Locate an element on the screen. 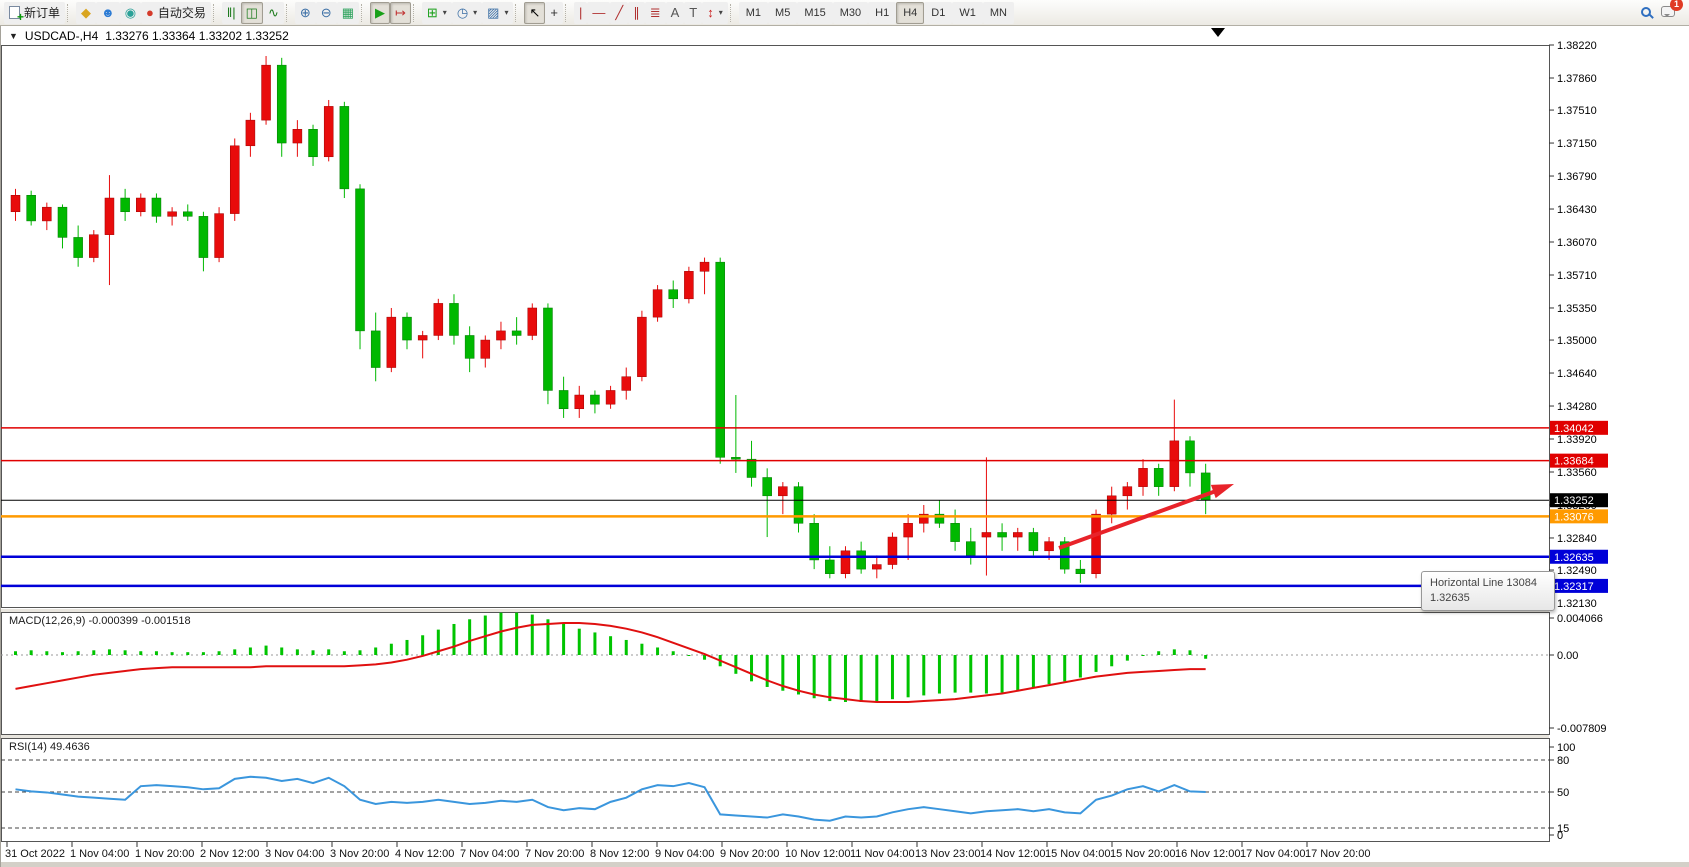 This screenshot has height=867, width=1689. navigator-button: ☻ is located at coordinates (108, 12).